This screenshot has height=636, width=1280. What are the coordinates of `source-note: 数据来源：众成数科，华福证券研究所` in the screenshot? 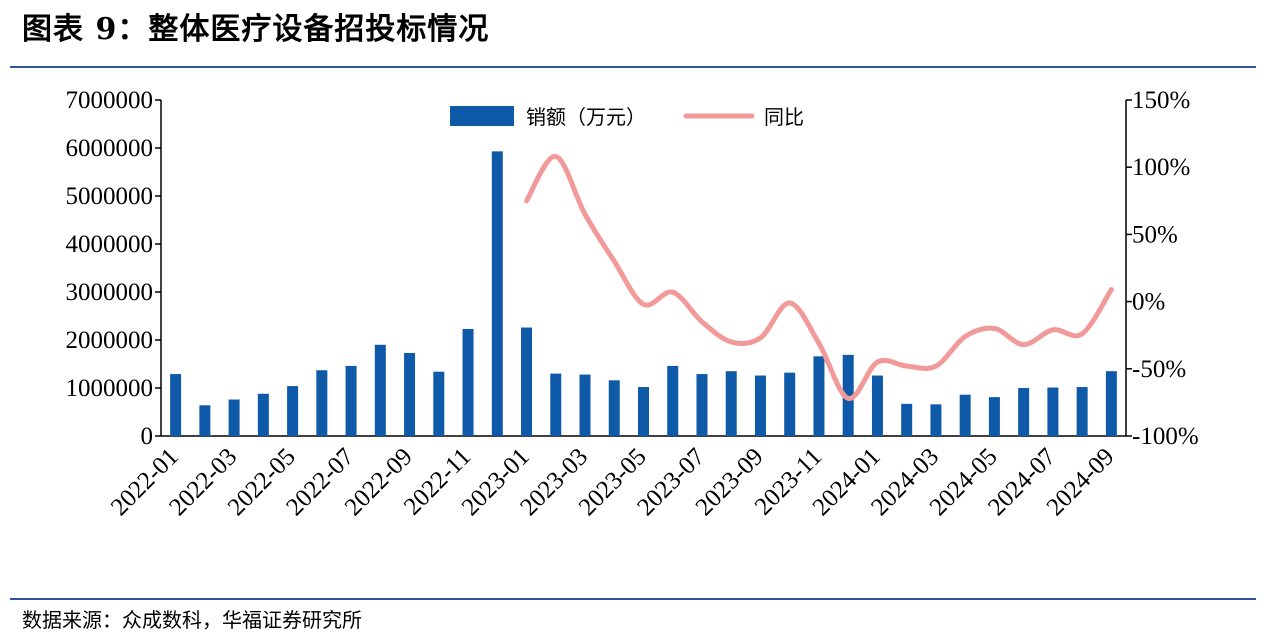 It's located at (192, 620).